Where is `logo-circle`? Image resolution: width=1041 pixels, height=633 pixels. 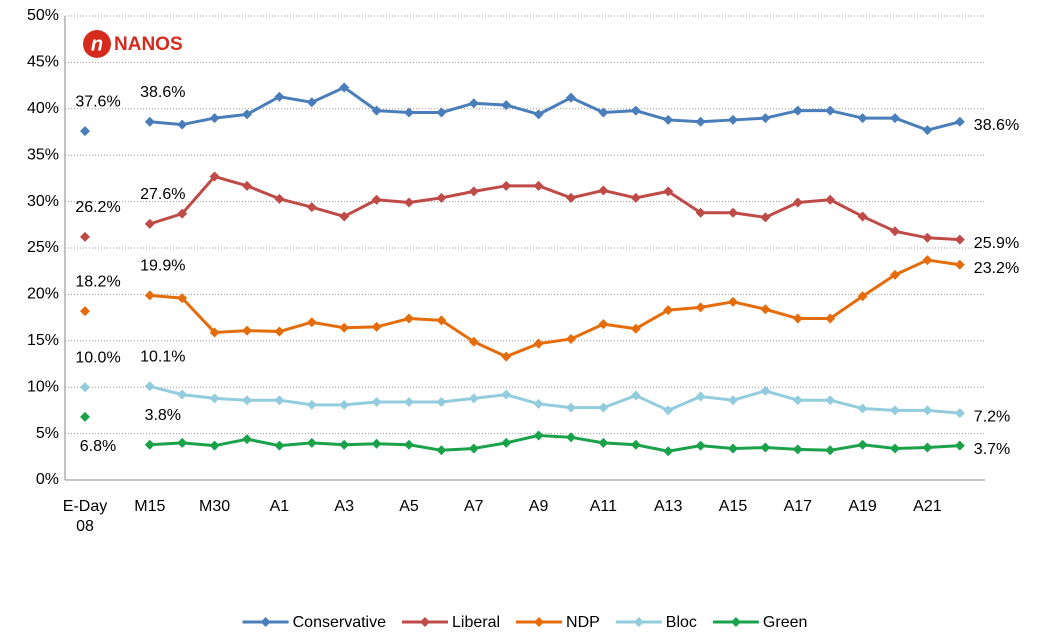
logo-circle is located at coordinates (97, 44).